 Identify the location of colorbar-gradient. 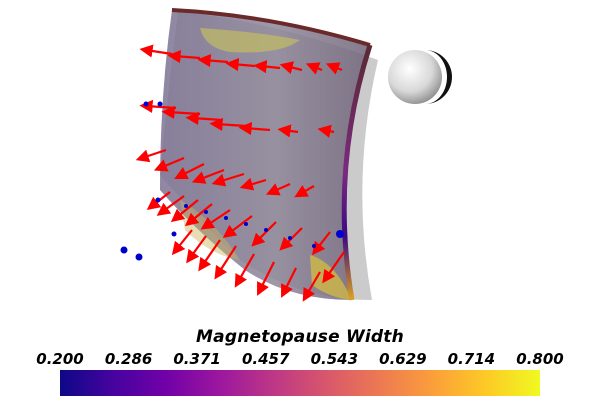
(300, 383).